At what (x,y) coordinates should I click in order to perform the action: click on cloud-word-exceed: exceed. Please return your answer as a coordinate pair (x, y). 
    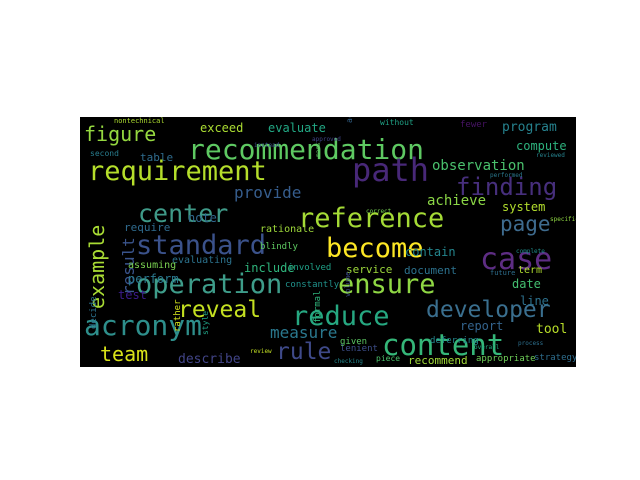
    Looking at the image, I should click on (221, 128).